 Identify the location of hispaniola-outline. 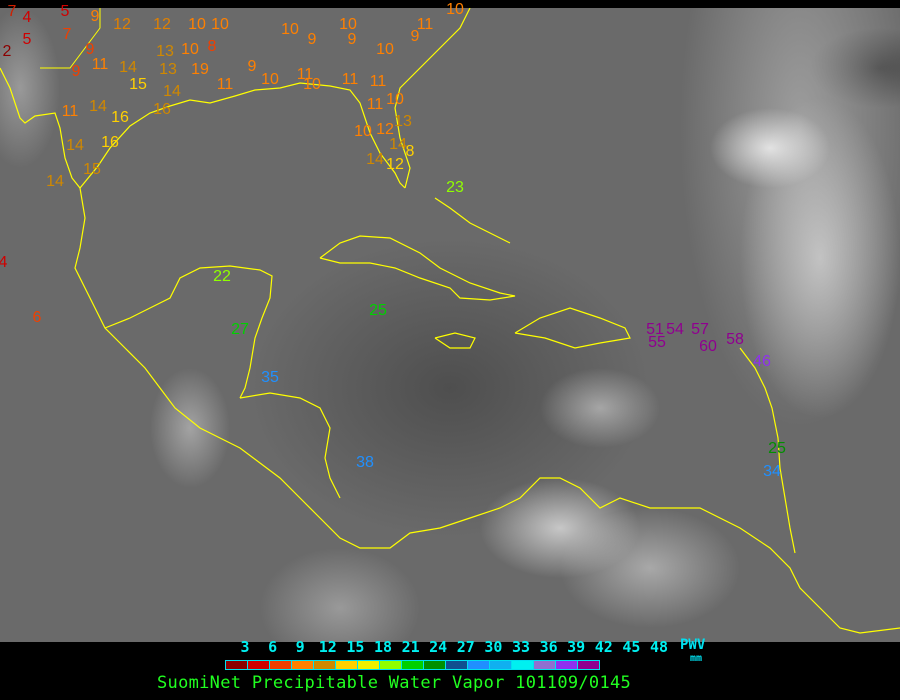
(572, 328).